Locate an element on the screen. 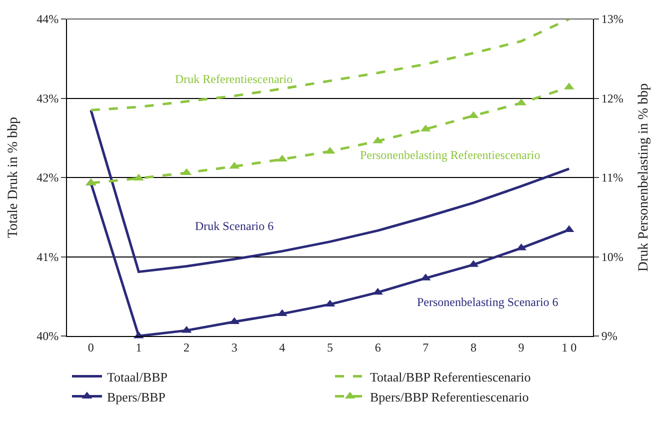  x-tick-label: 2 is located at coordinates (187, 347).